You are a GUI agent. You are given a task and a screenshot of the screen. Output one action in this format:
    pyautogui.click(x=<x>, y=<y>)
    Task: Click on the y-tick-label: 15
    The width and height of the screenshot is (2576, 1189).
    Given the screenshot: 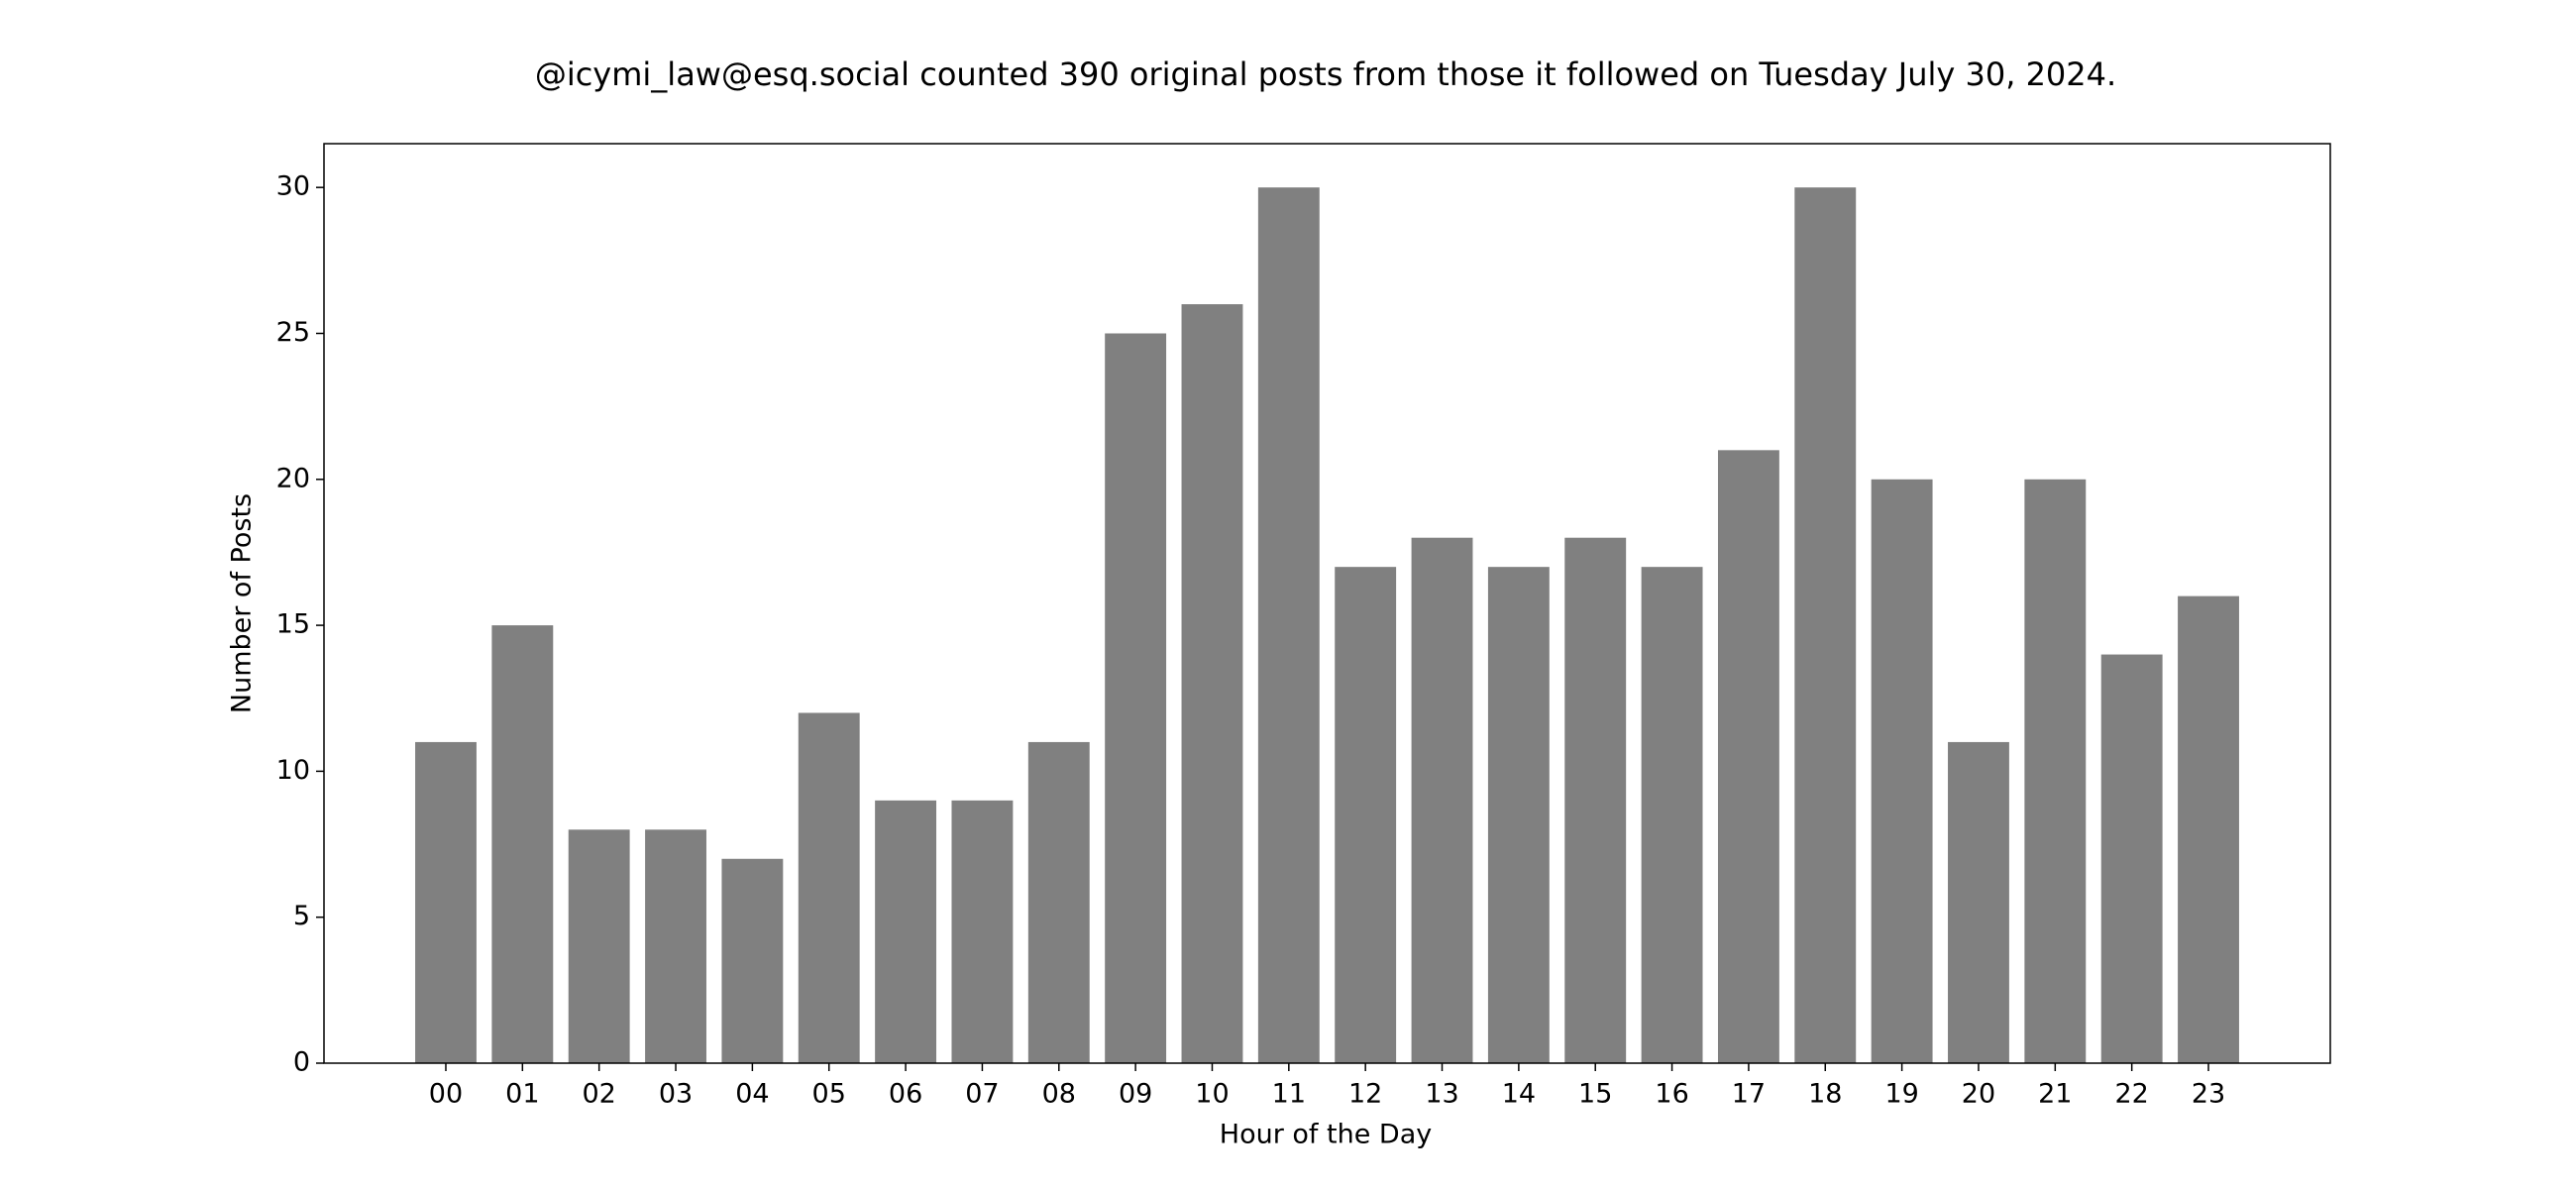 What is the action you would take?
    pyautogui.click(x=293, y=624)
    